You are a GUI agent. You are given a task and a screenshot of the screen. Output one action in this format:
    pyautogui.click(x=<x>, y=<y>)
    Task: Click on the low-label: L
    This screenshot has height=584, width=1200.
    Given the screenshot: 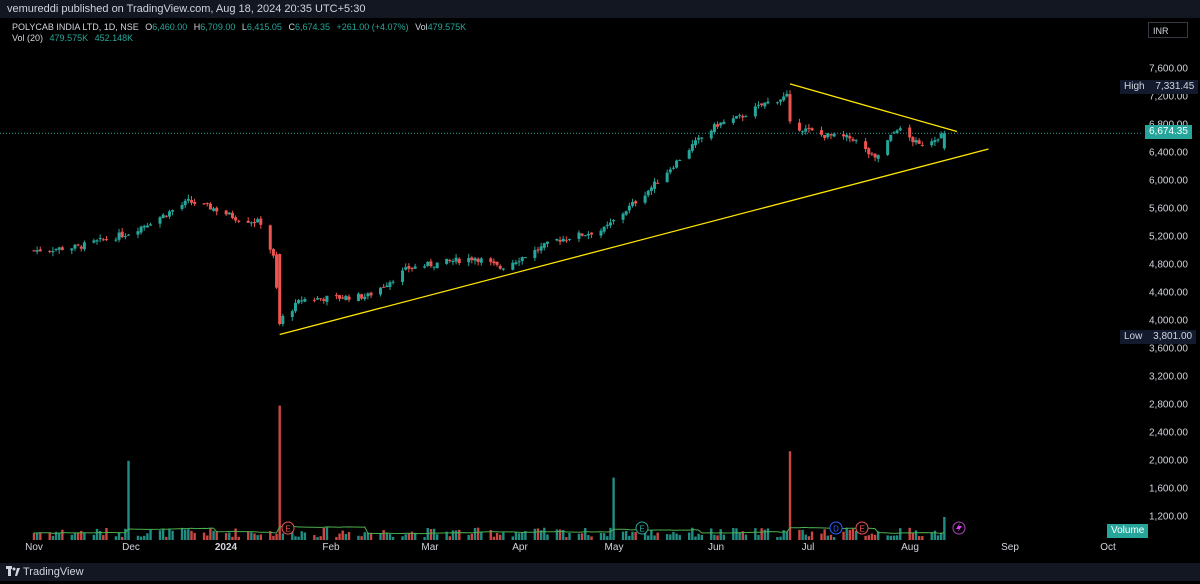 What is the action you would take?
    pyautogui.click(x=244, y=27)
    